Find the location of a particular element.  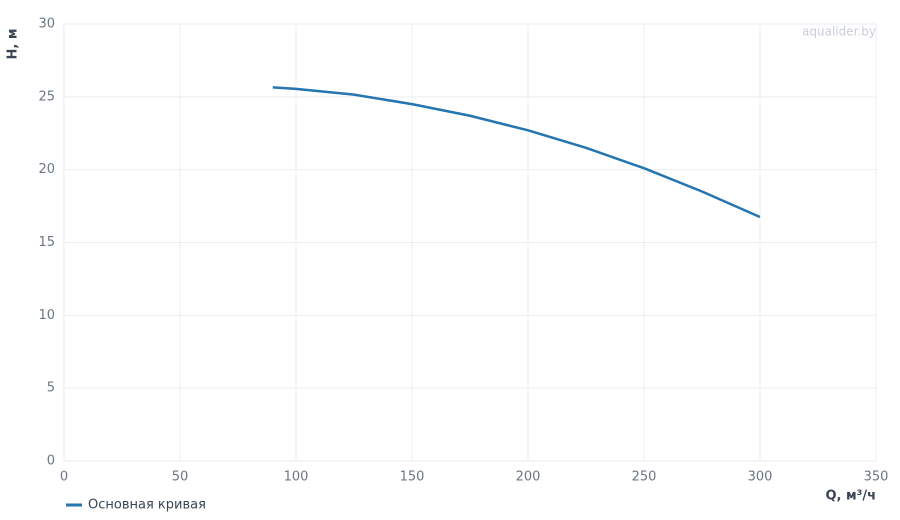

x-tick-label: 300 is located at coordinates (760, 477).